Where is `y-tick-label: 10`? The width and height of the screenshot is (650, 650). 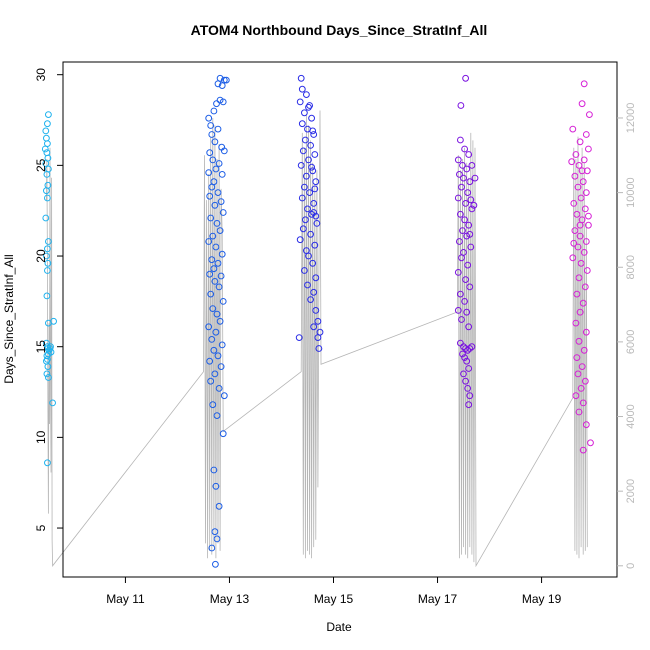 y-tick-label: 10 is located at coordinates (41, 437).